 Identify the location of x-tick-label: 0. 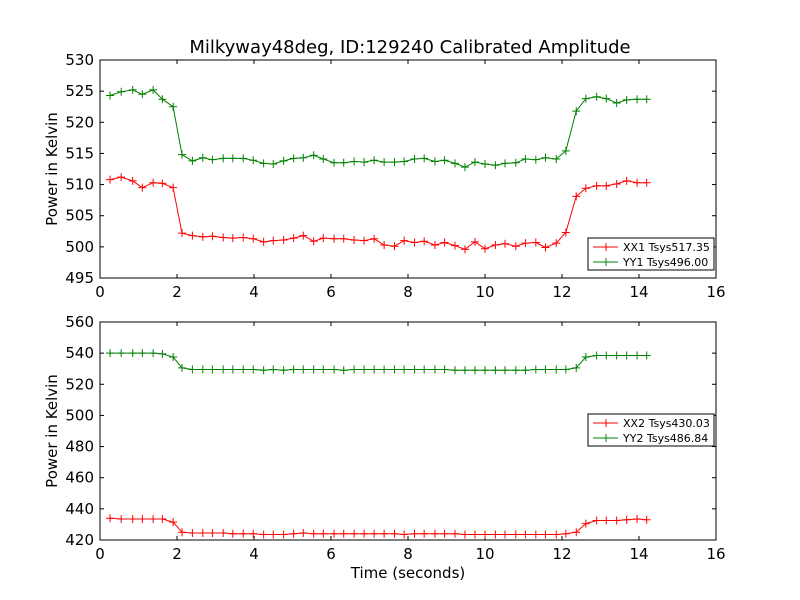
(100, 554).